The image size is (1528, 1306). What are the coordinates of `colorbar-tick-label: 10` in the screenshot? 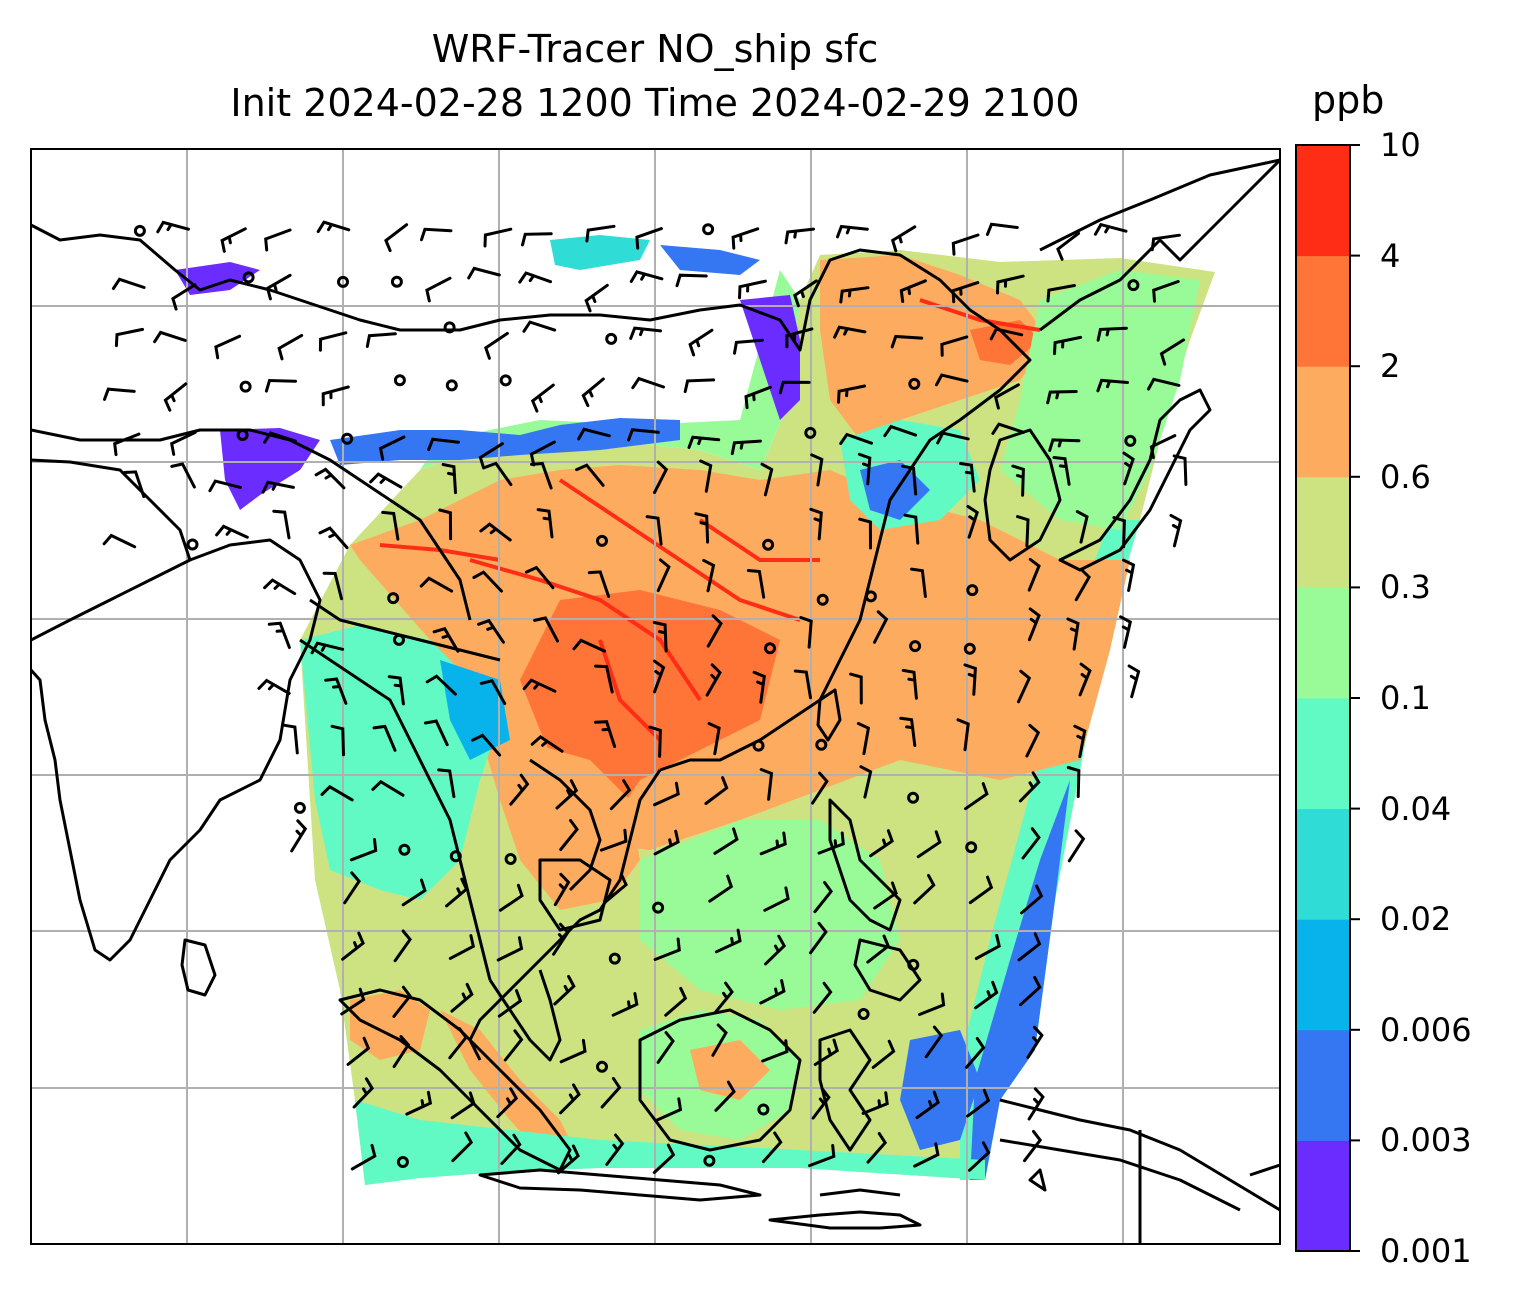 It's located at (1400, 145).